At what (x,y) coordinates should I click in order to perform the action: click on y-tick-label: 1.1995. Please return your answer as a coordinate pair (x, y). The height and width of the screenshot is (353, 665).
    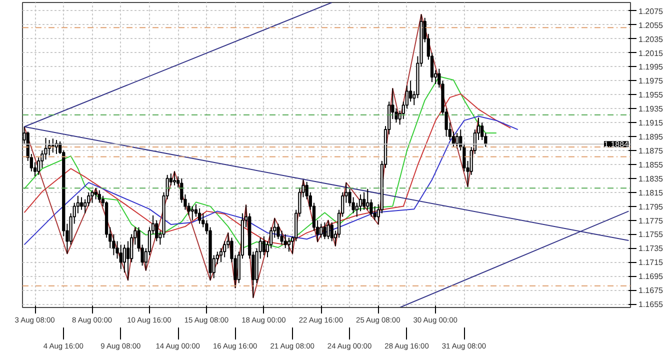
    Looking at the image, I should click on (651, 67).